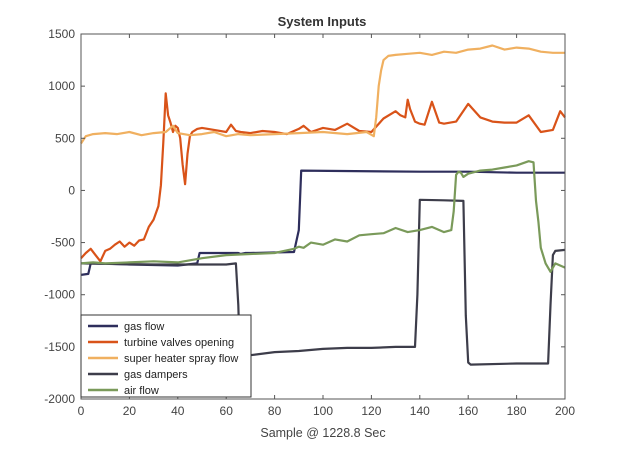  I want to click on y-tick-label-3: -500, so click(63, 243).